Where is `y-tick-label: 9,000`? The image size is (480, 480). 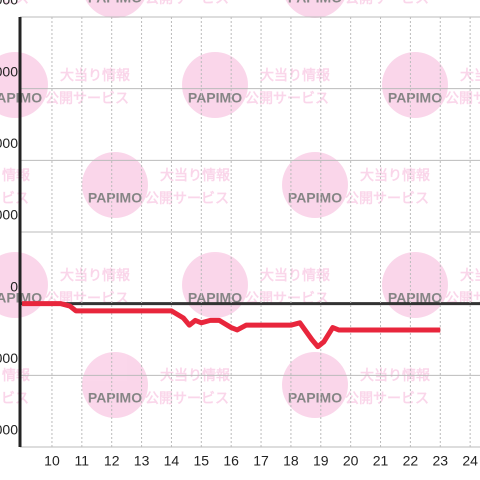 y-tick-label: 9,000 is located at coordinates (9, 71).